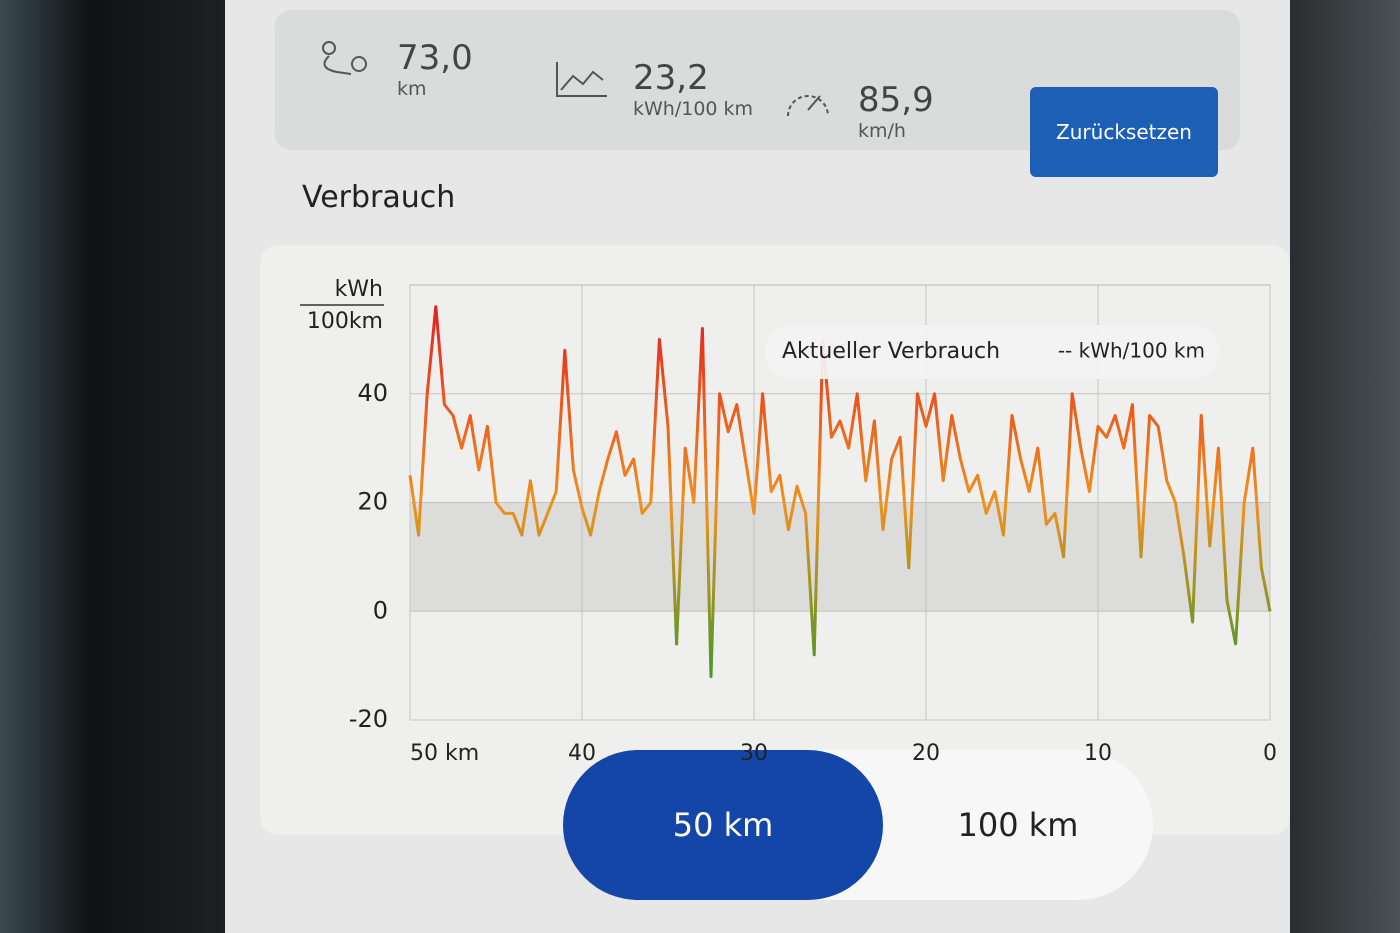  I want to click on x-tick-label: 20, so click(926, 753).